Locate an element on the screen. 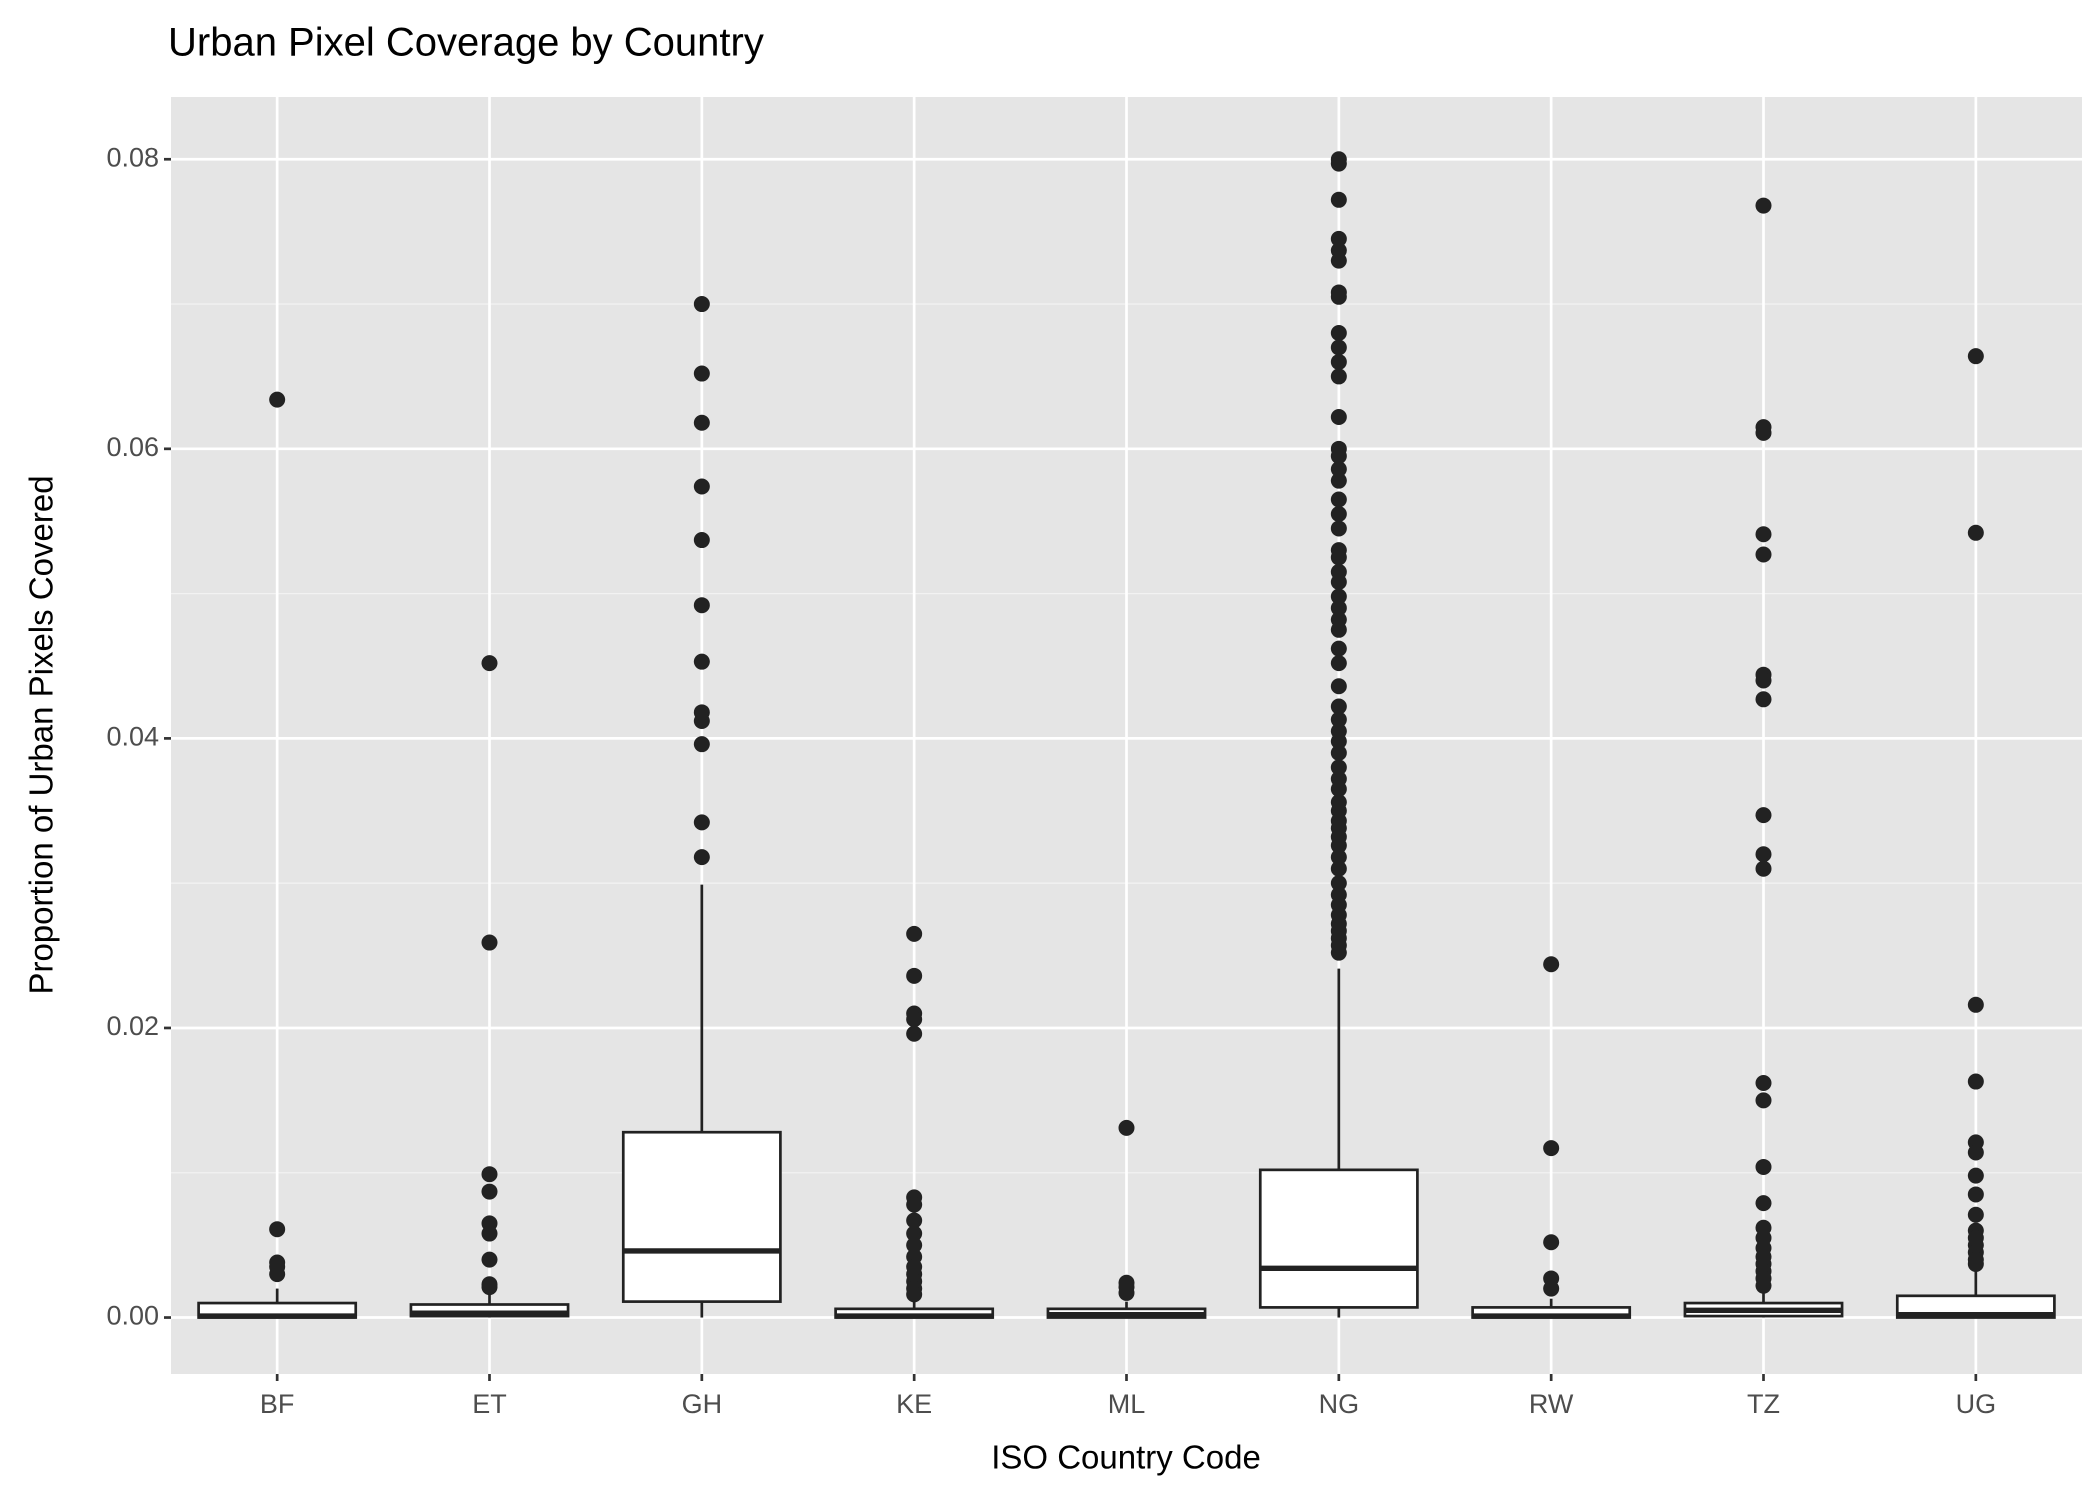 The height and width of the screenshot is (1499, 2099). y-tick-label: 0.08 is located at coordinates (132, 157).